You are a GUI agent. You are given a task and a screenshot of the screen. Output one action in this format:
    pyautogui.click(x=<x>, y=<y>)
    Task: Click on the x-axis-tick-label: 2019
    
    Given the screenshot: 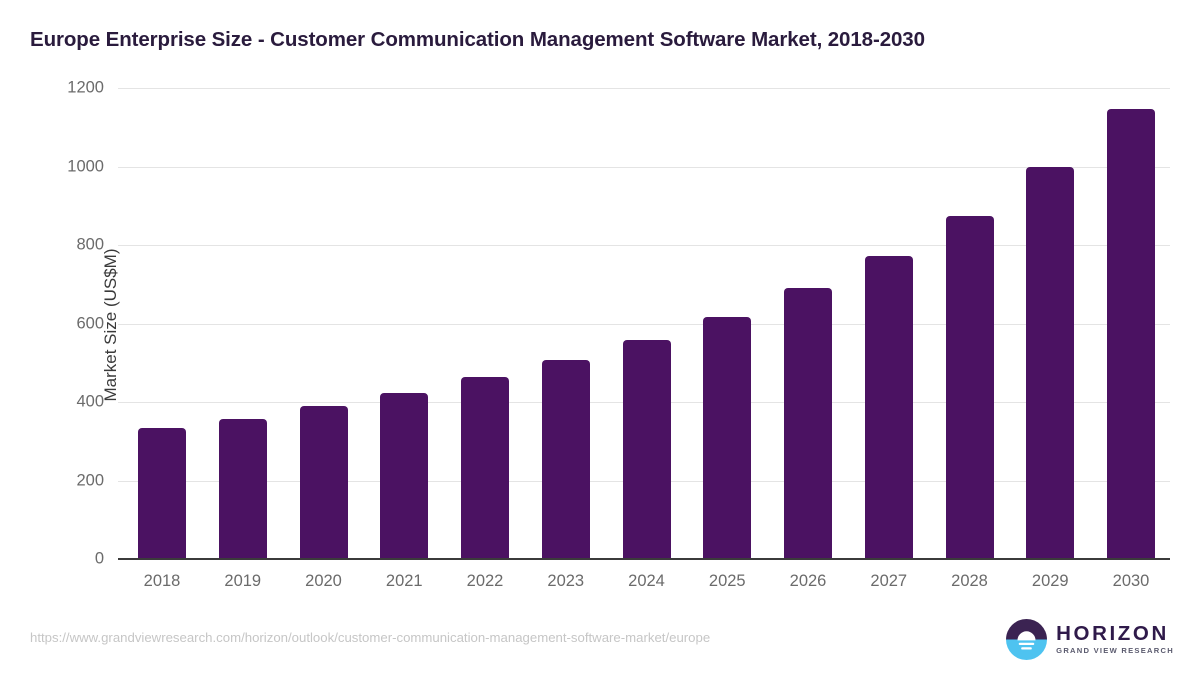 What is the action you would take?
    pyautogui.click(x=243, y=581)
    